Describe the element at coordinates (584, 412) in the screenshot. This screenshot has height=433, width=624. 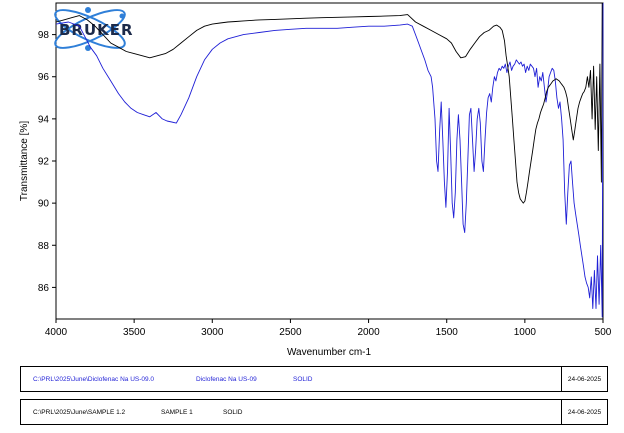
I see `date-2: 24-06-2025` at that location.